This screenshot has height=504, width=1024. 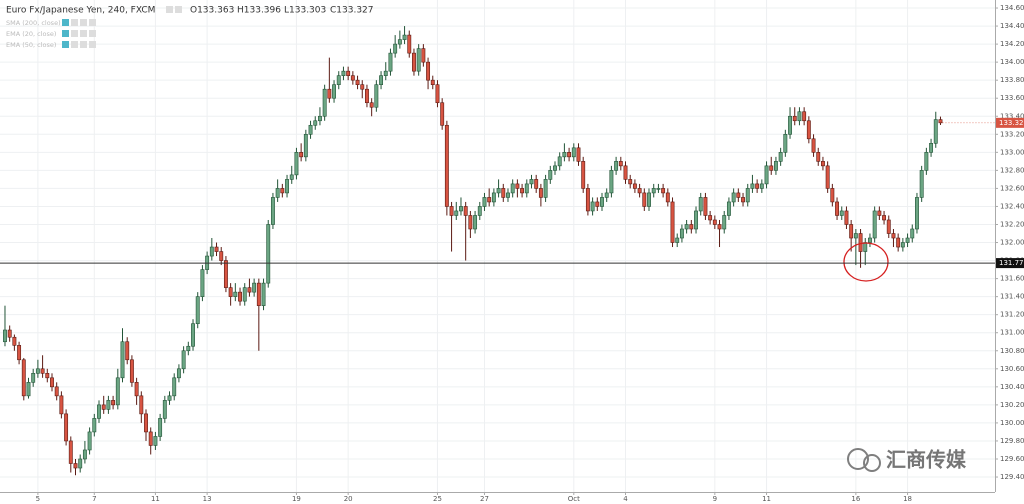 What do you see at coordinates (1012, 297) in the screenshot?
I see `y-tick-label: 131.400` at bounding box center [1012, 297].